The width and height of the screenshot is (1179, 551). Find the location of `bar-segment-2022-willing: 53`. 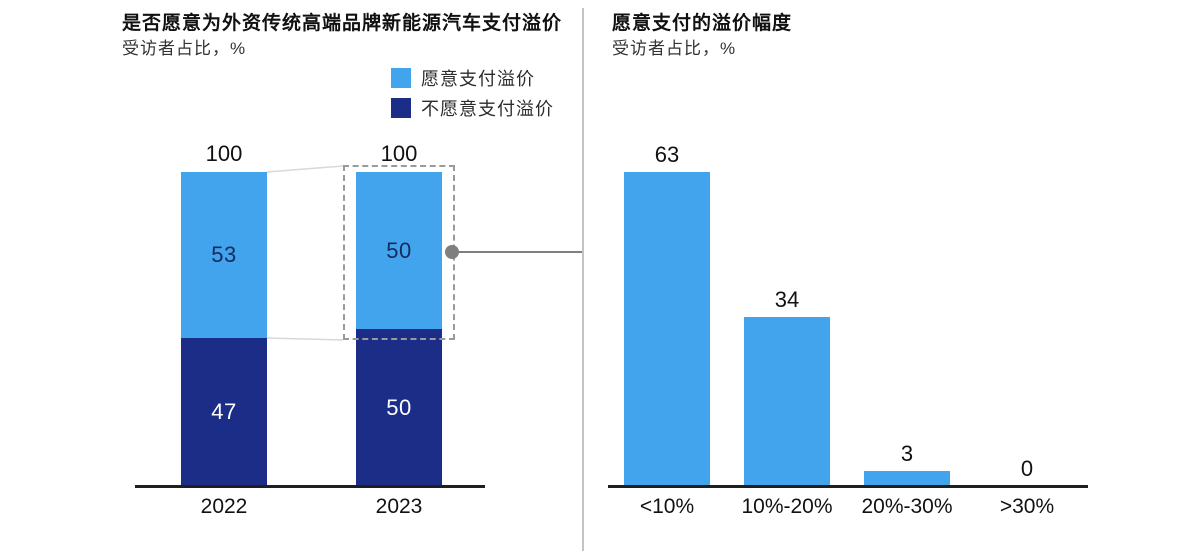

bar-segment-2022-willing: 53 is located at coordinates (224, 255).